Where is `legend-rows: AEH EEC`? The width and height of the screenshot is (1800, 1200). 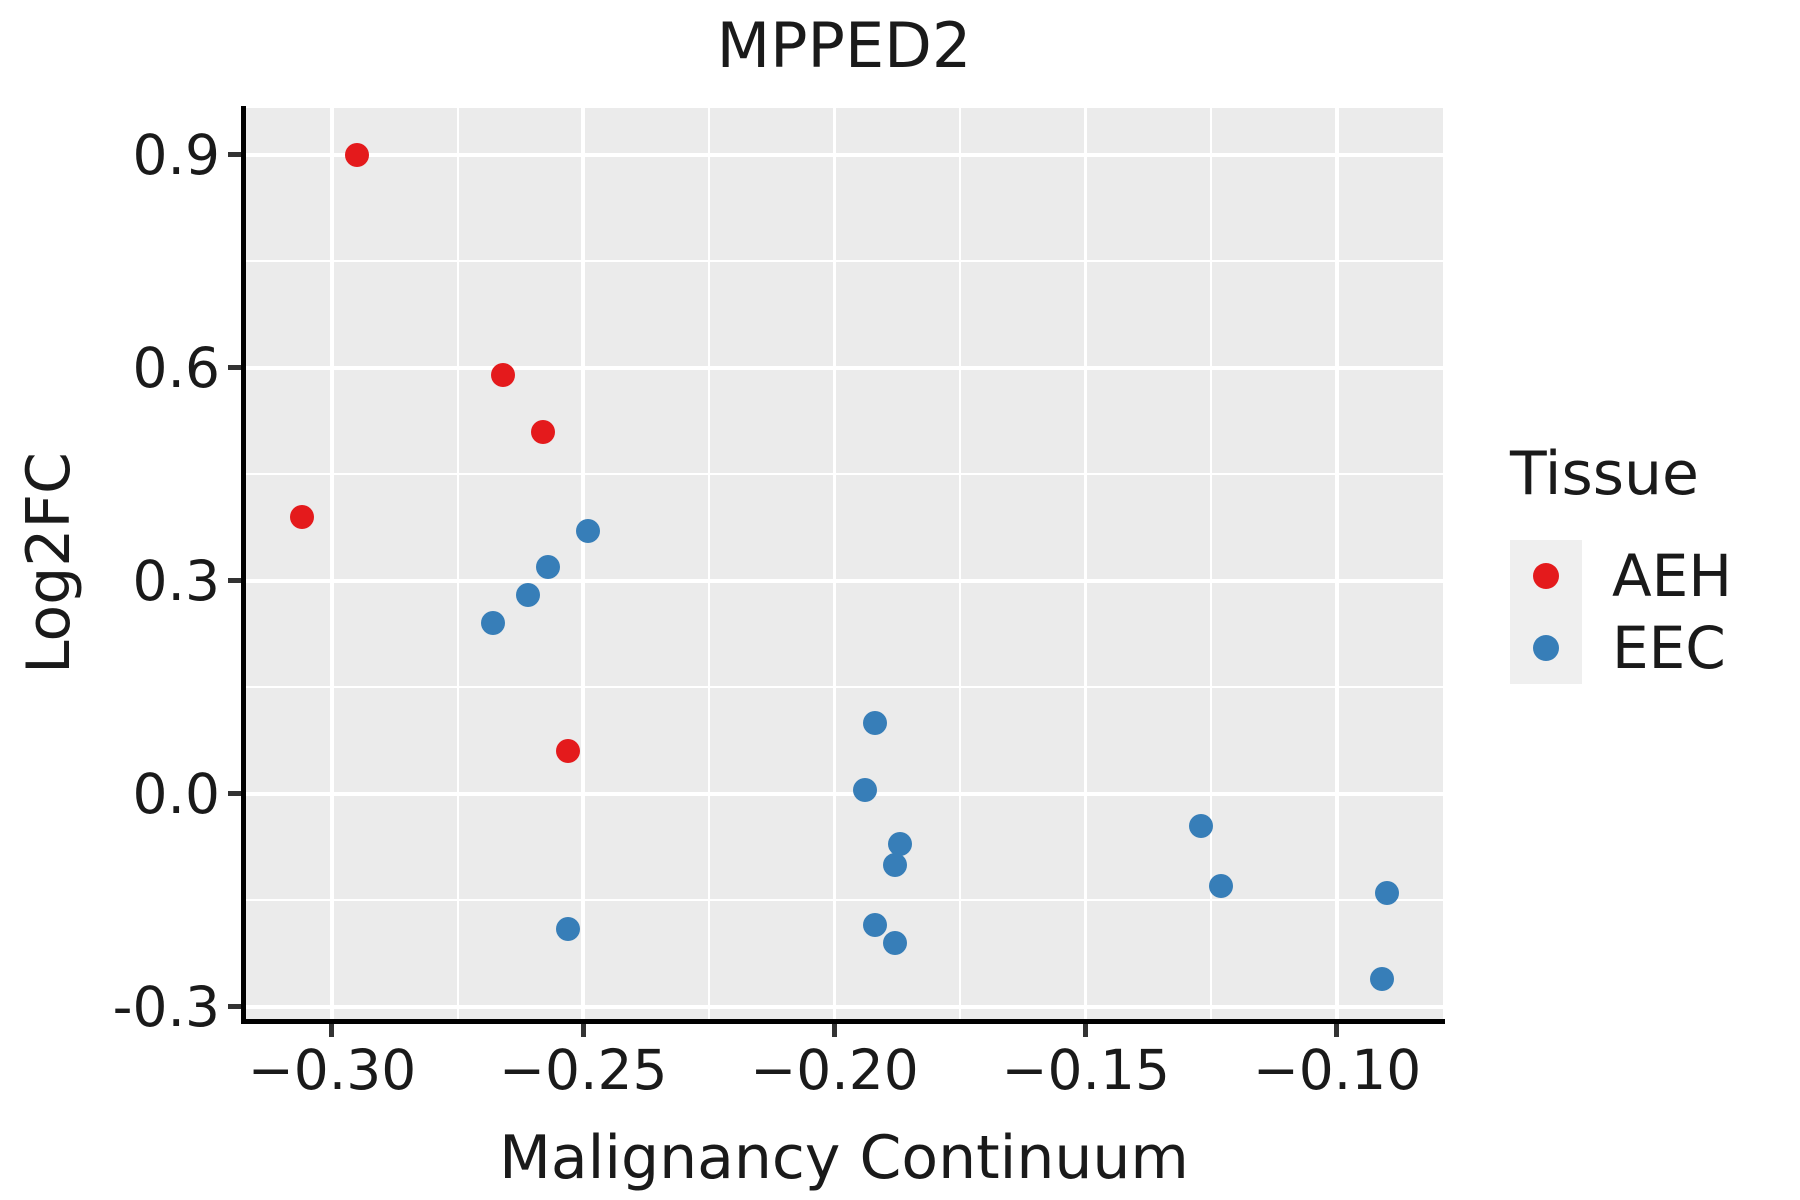
legend-rows: AEH EEC is located at coordinates (1621, 612).